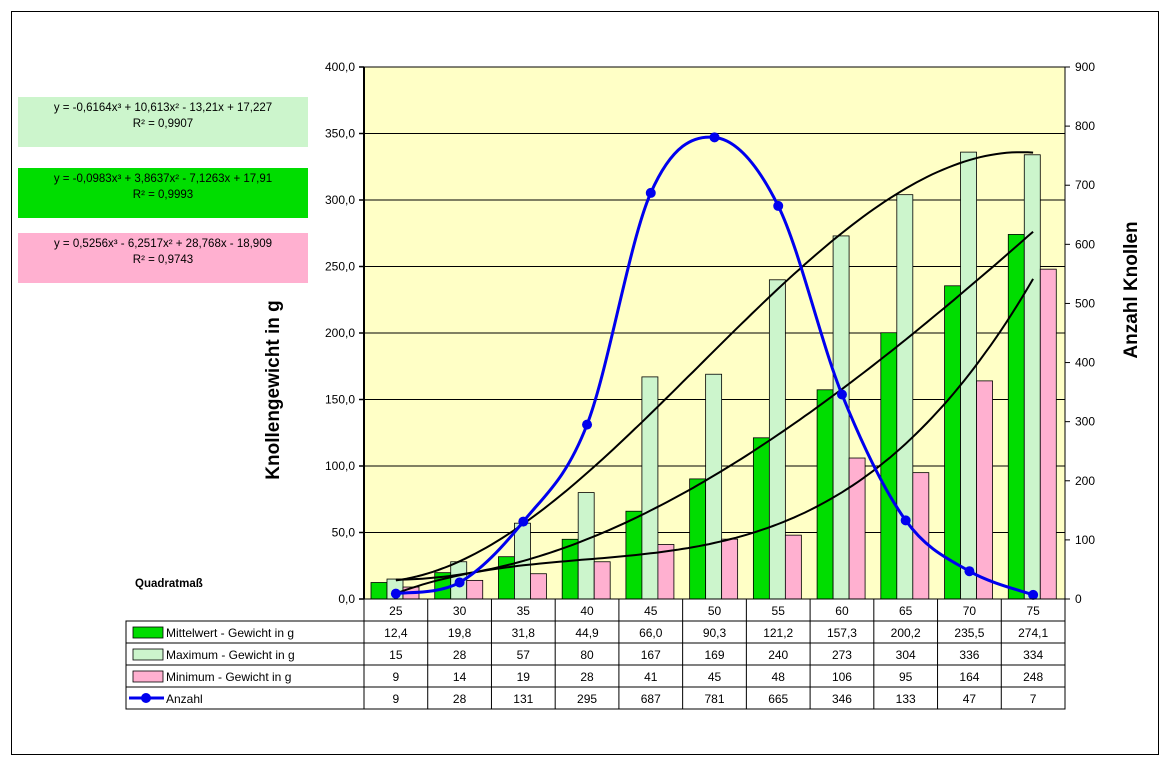  Describe the element at coordinates (146, 698) in the screenshot. I see `legend-marker` at that location.